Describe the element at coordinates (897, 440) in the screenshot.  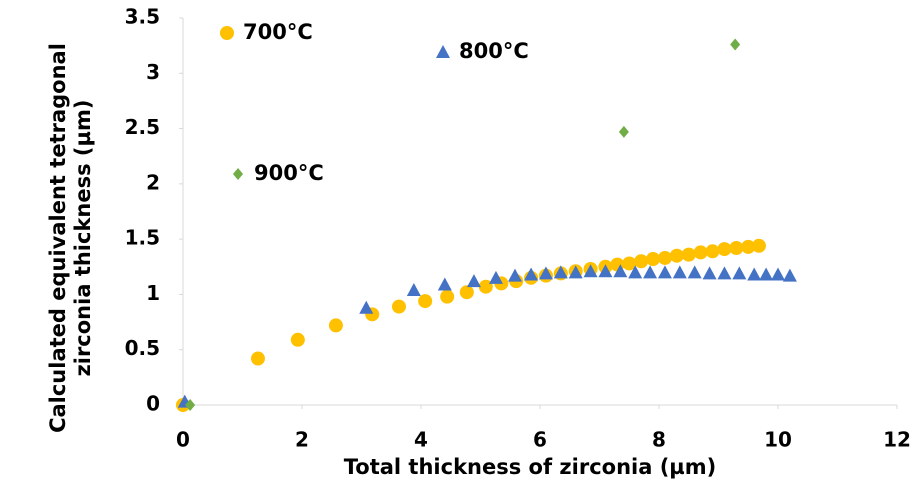
I see `x-tick-label: 12` at that location.